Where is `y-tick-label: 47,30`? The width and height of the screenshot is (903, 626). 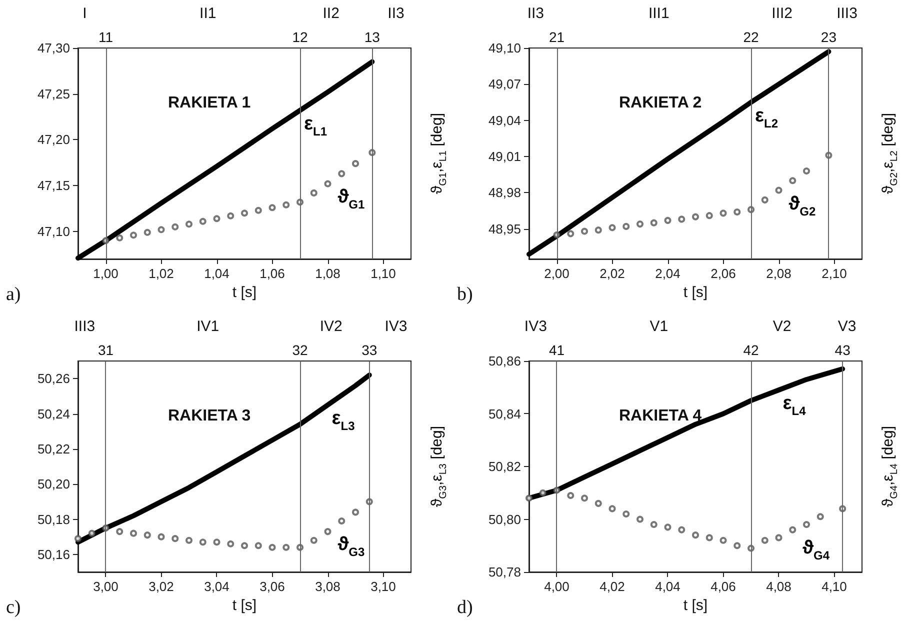
y-tick-label: 47,30 is located at coordinates (53, 48).